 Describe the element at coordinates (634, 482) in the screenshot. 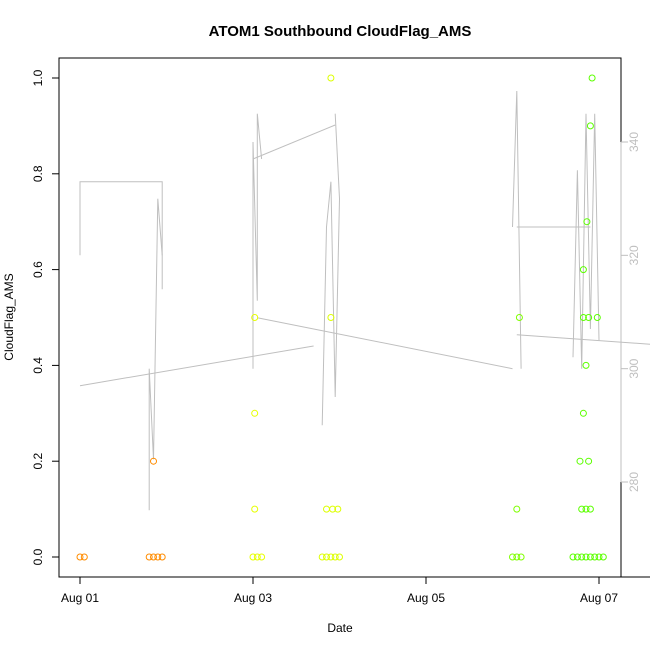

I see `right-tick-label: 280` at that location.